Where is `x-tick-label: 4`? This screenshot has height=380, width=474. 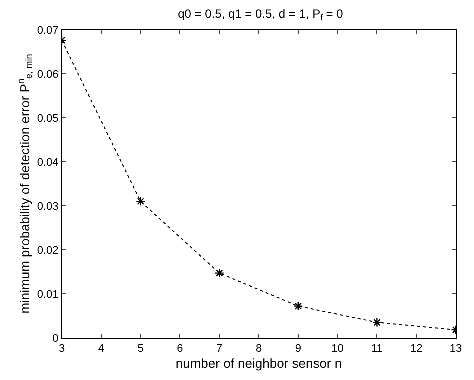
x-tick-label: 4 is located at coordinates (101, 349).